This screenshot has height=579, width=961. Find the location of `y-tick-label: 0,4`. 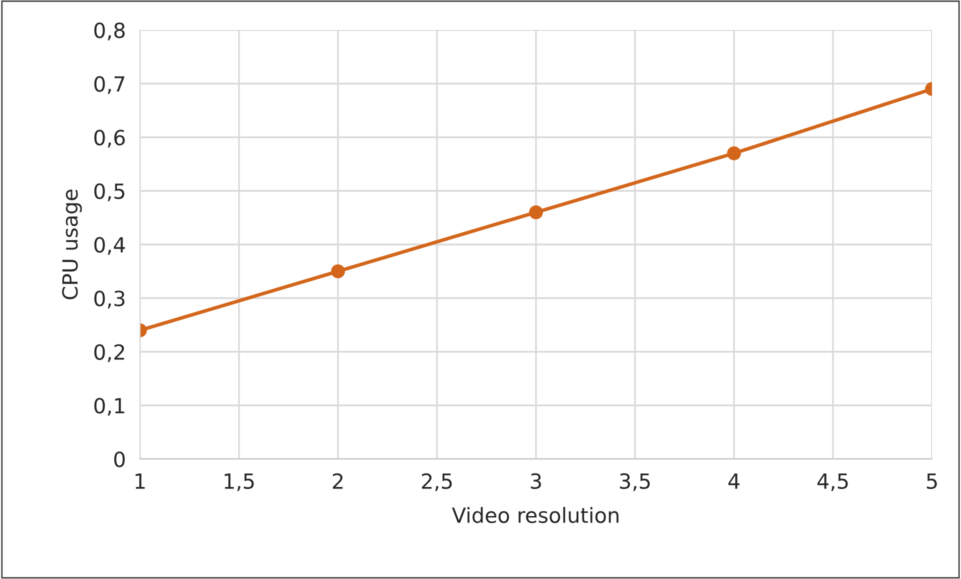

y-tick-label: 0,4 is located at coordinates (109, 245).